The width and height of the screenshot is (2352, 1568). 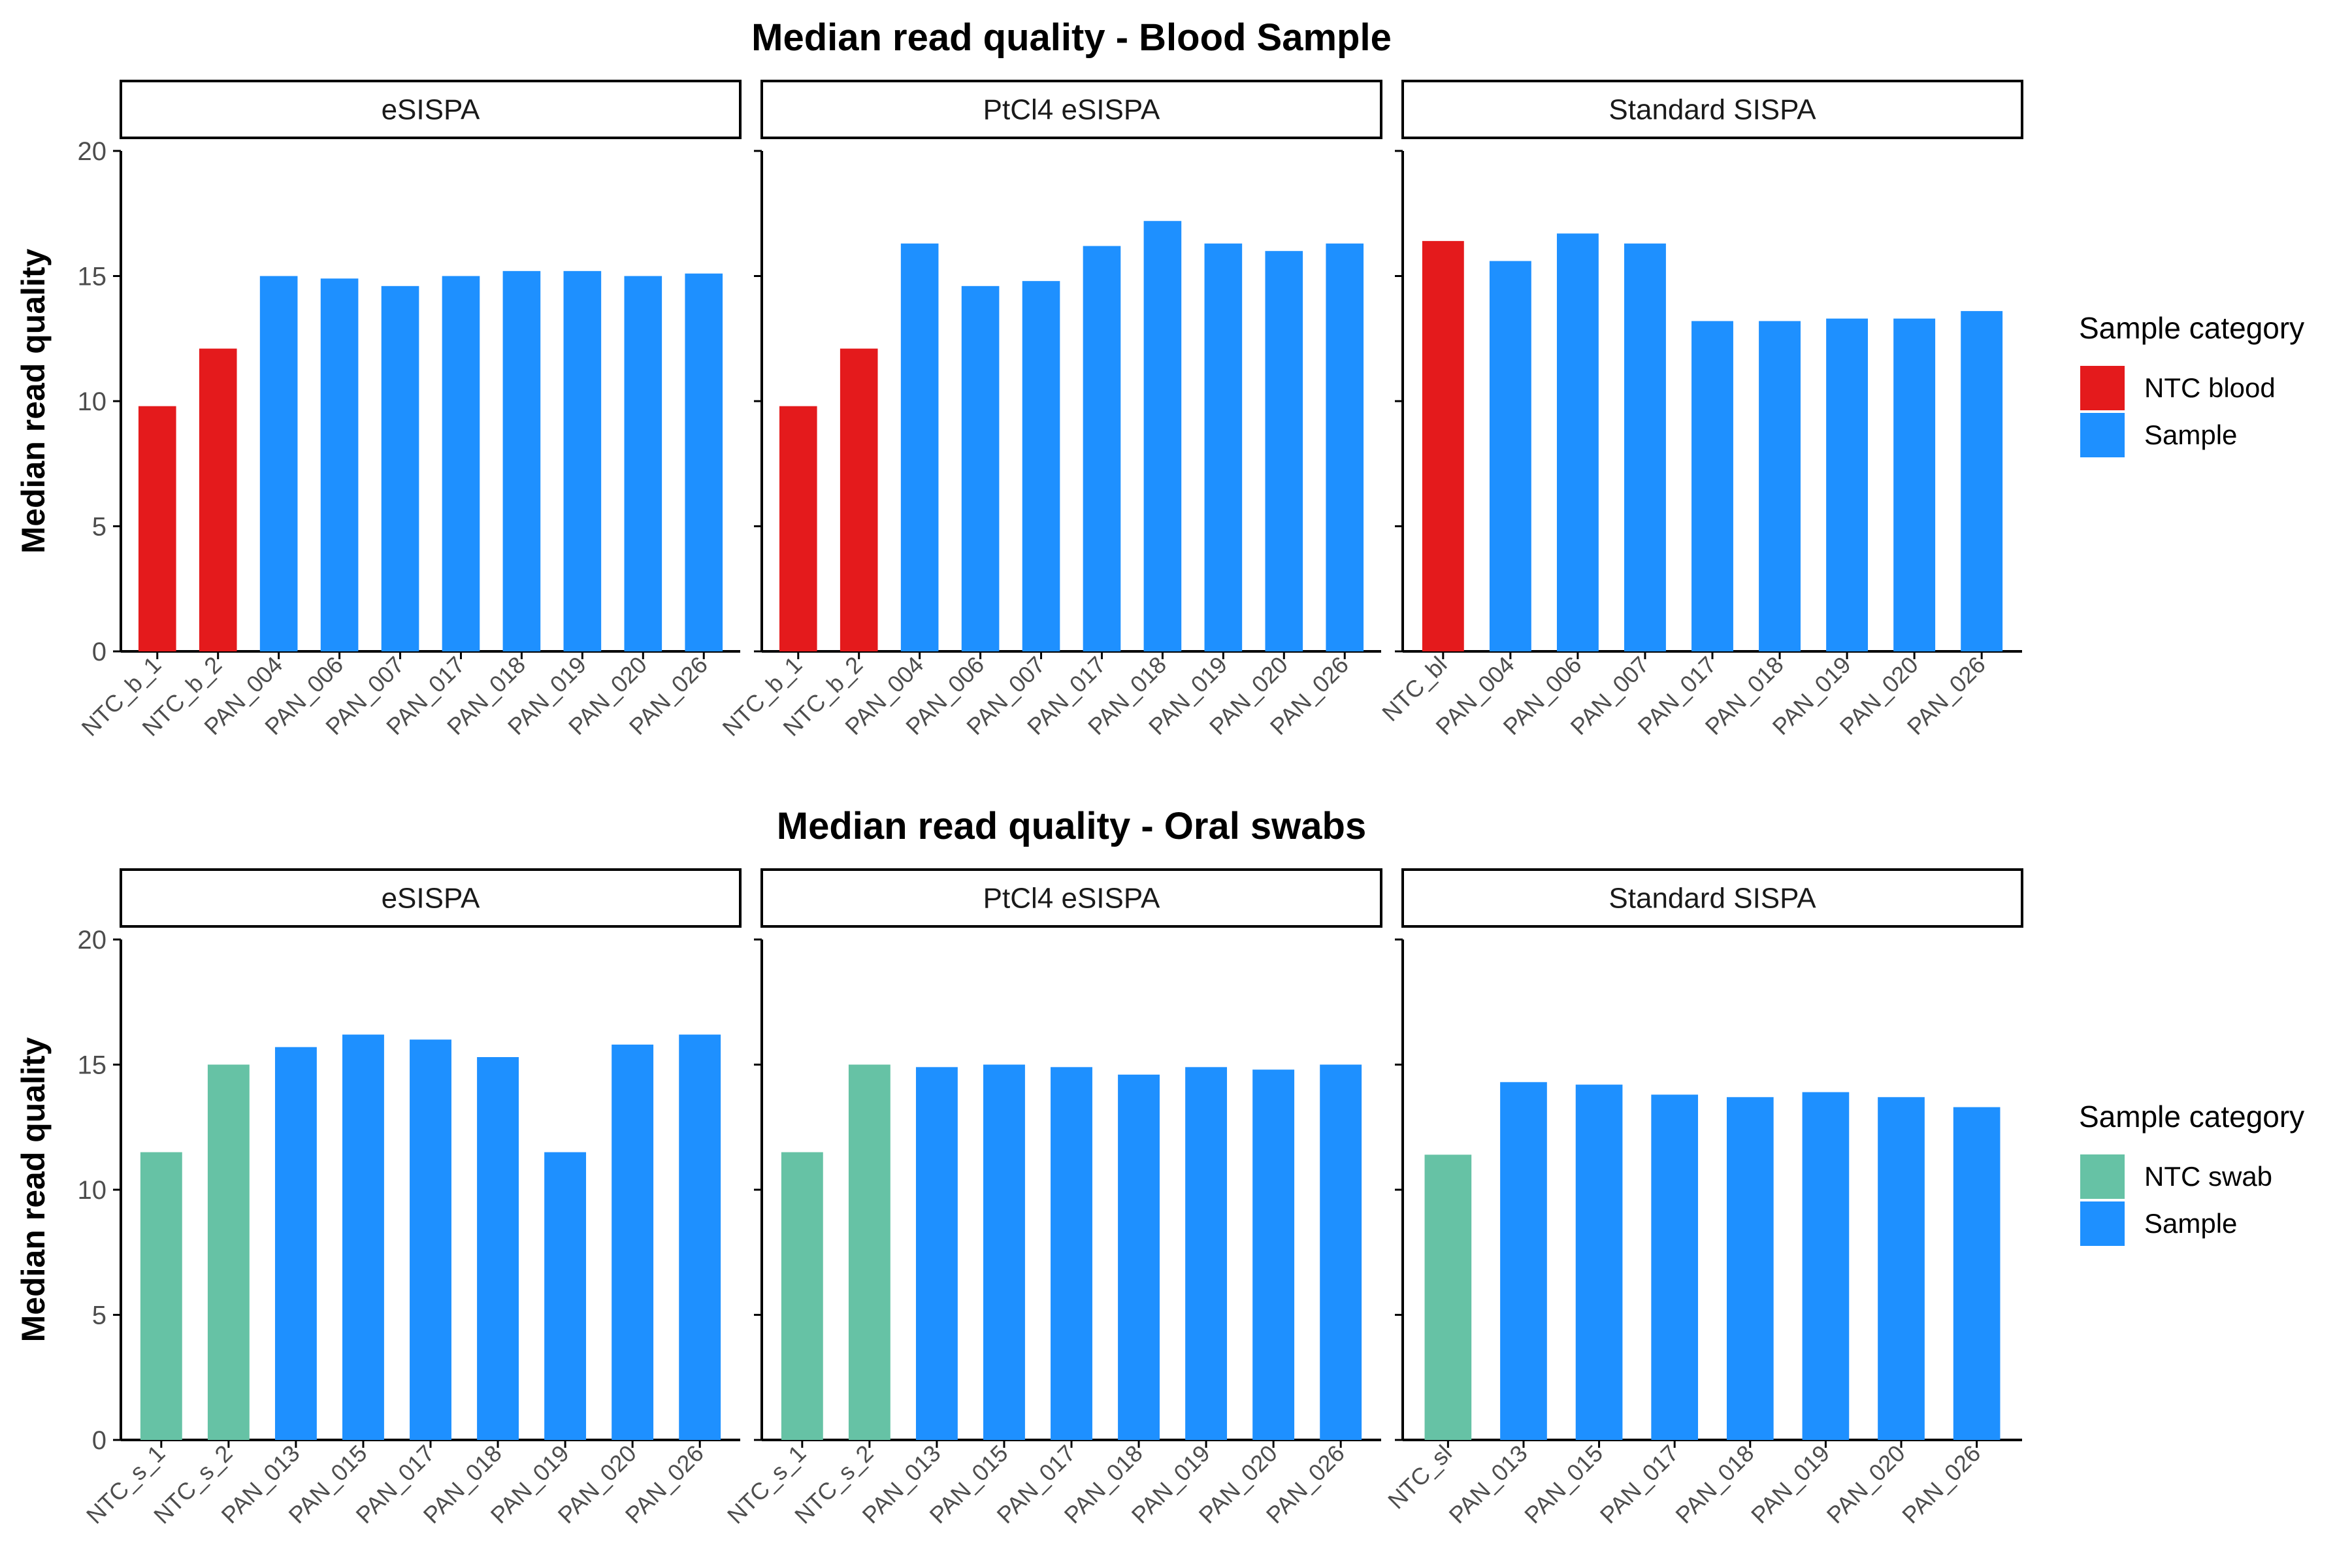 I want to click on chart-title: Median read quality - Oral swabs, so click(x=1071, y=826).